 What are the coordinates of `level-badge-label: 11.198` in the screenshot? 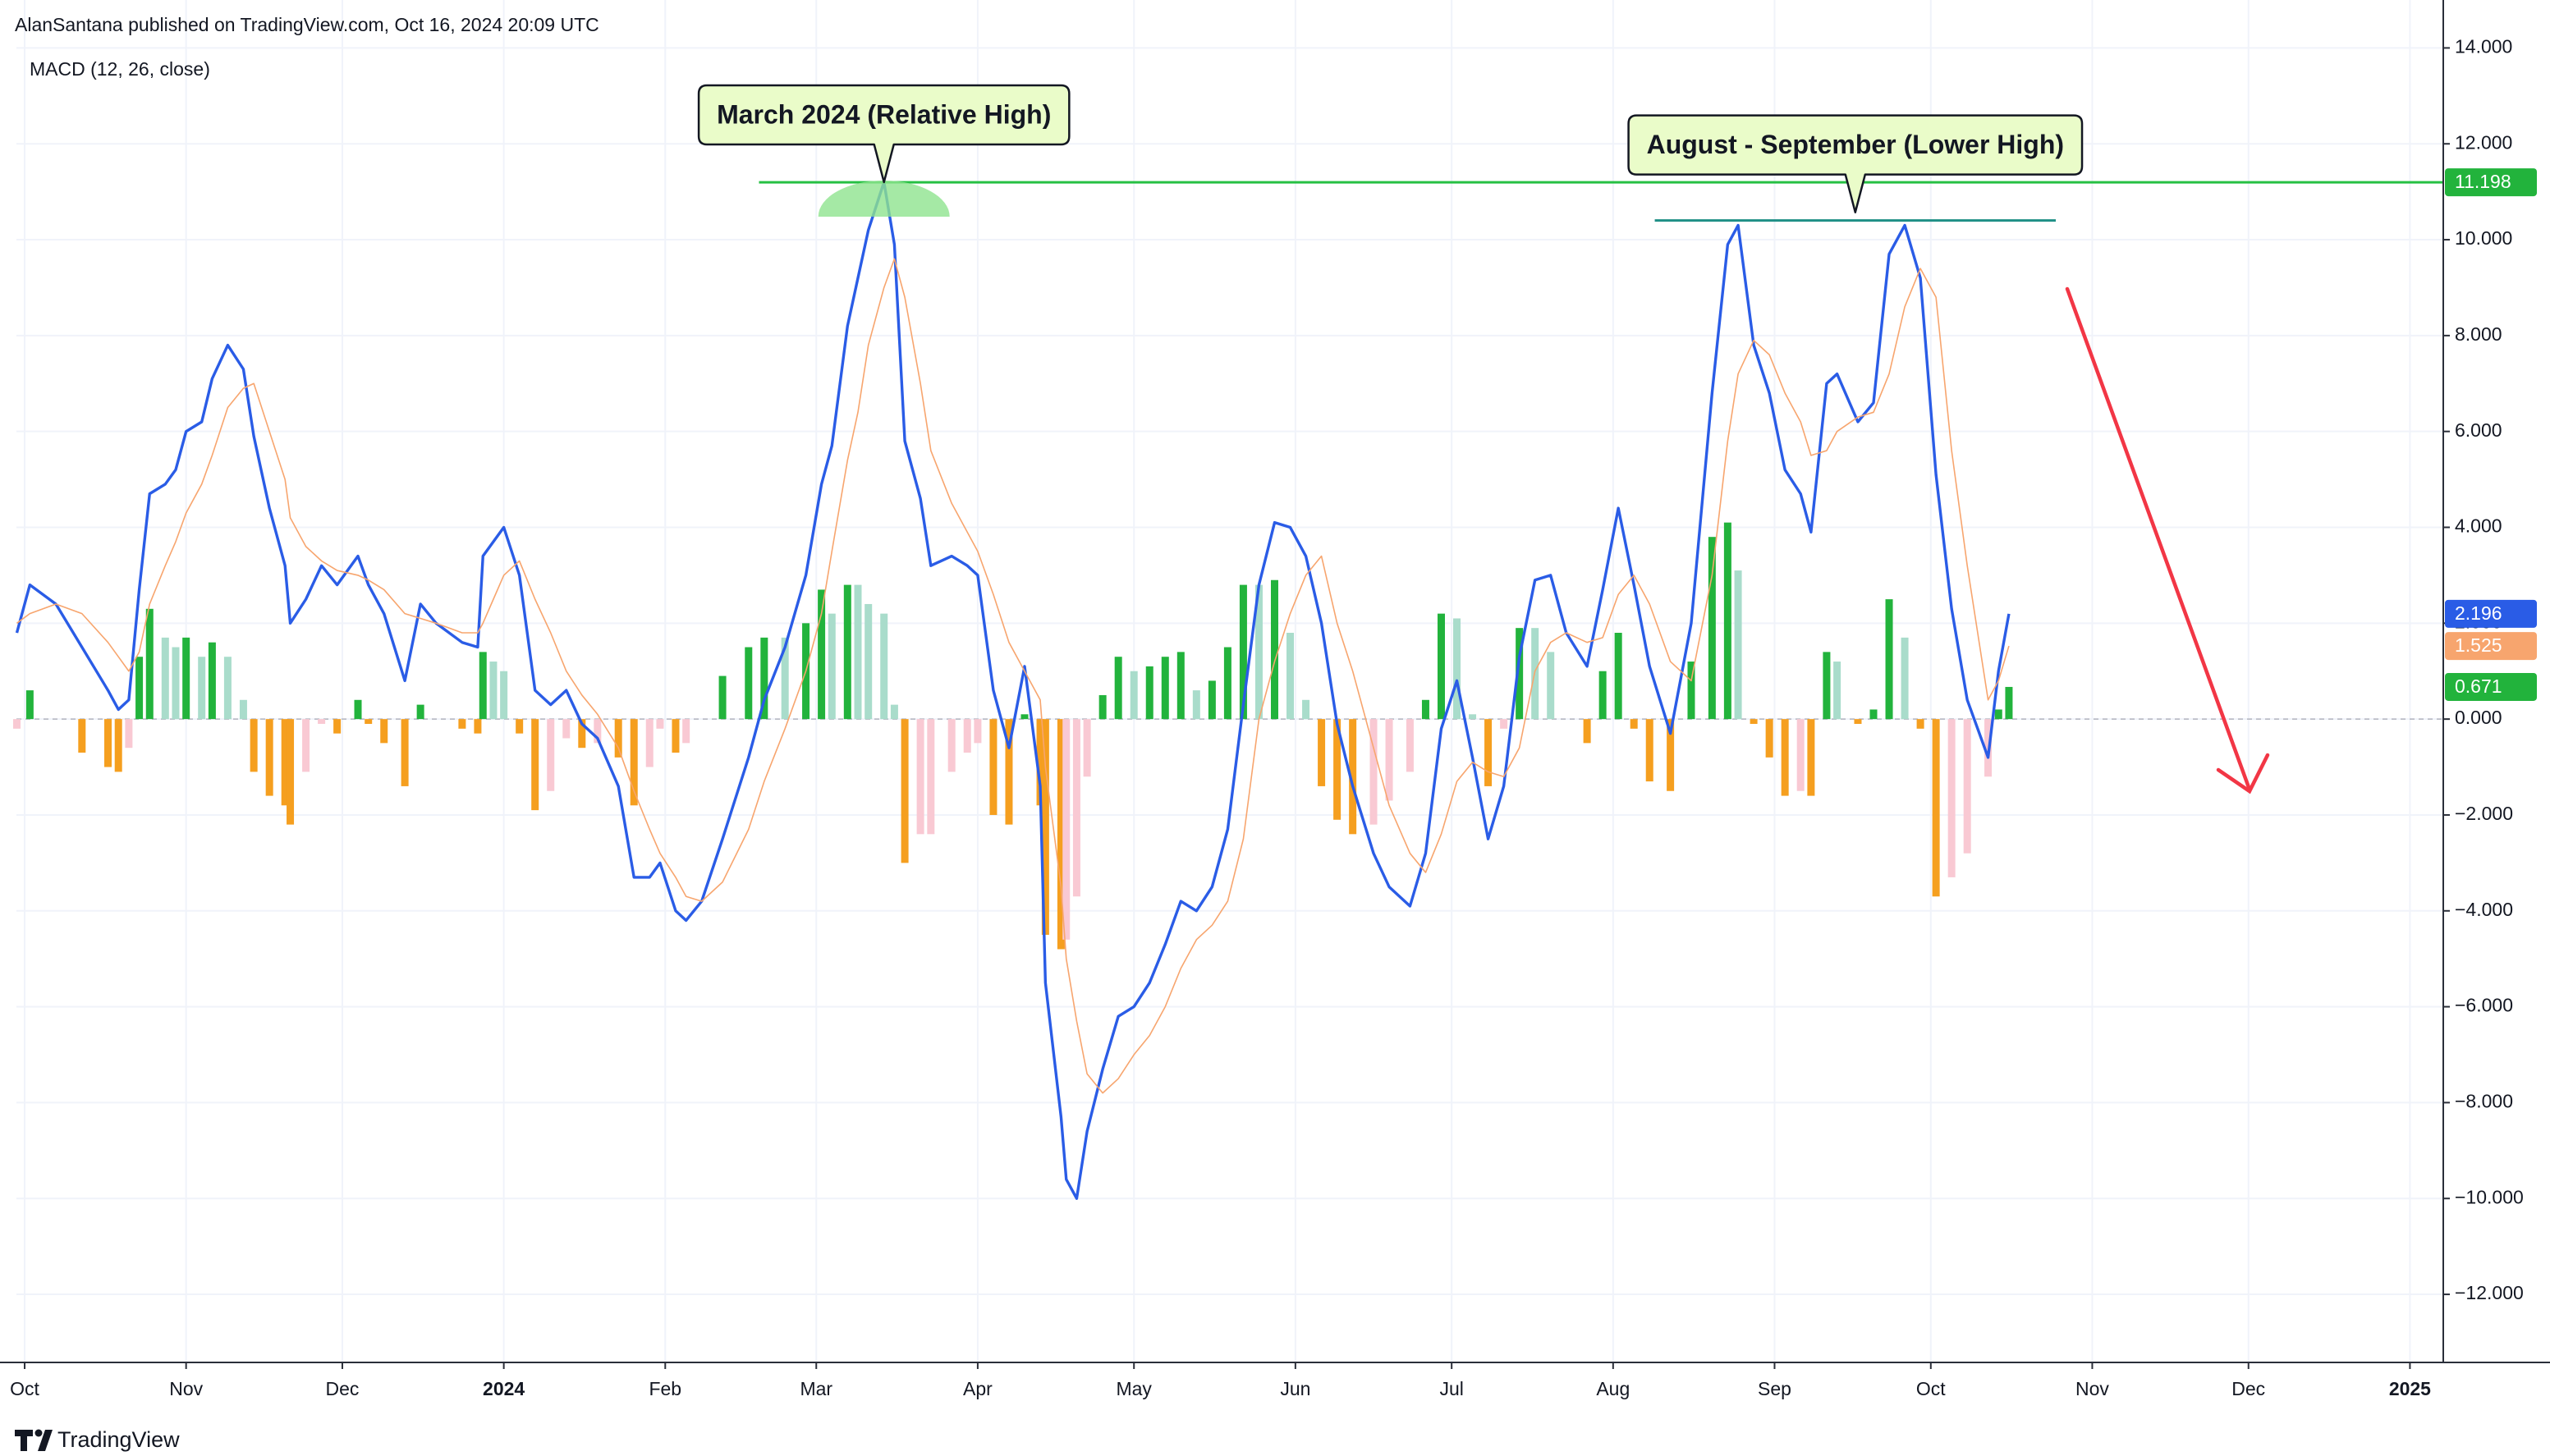 It's located at (2483, 181).